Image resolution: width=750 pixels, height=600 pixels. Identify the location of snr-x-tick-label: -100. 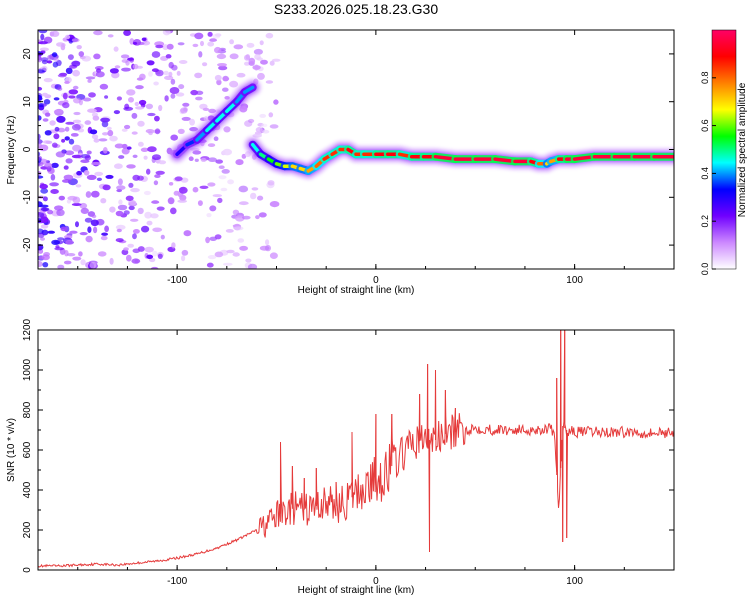
(177, 581).